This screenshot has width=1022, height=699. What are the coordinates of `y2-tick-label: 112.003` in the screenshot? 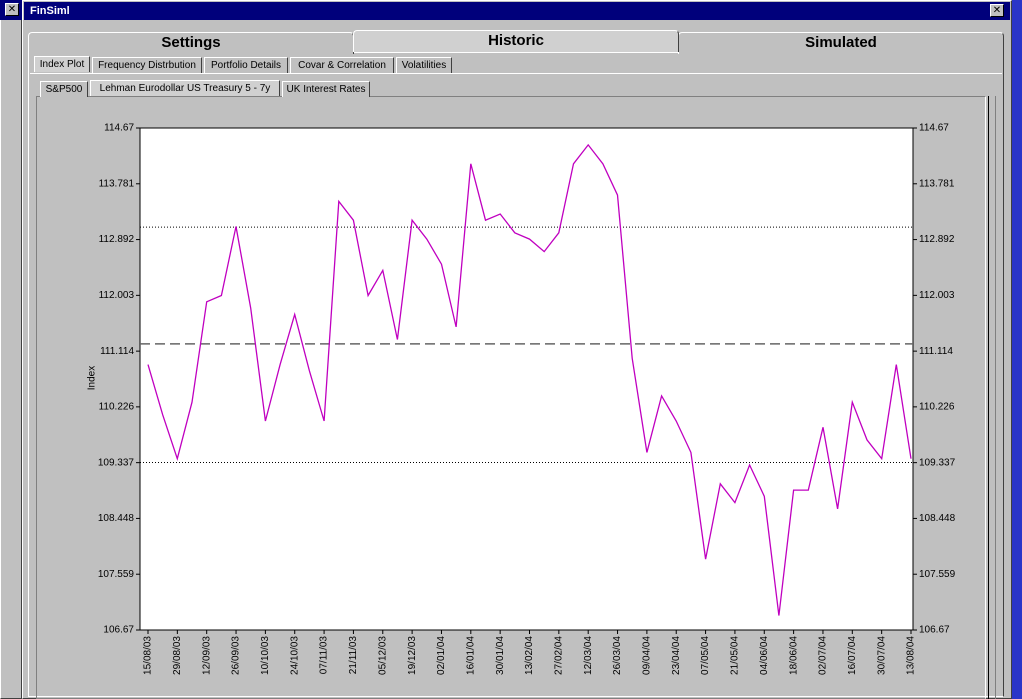 It's located at (937, 295).